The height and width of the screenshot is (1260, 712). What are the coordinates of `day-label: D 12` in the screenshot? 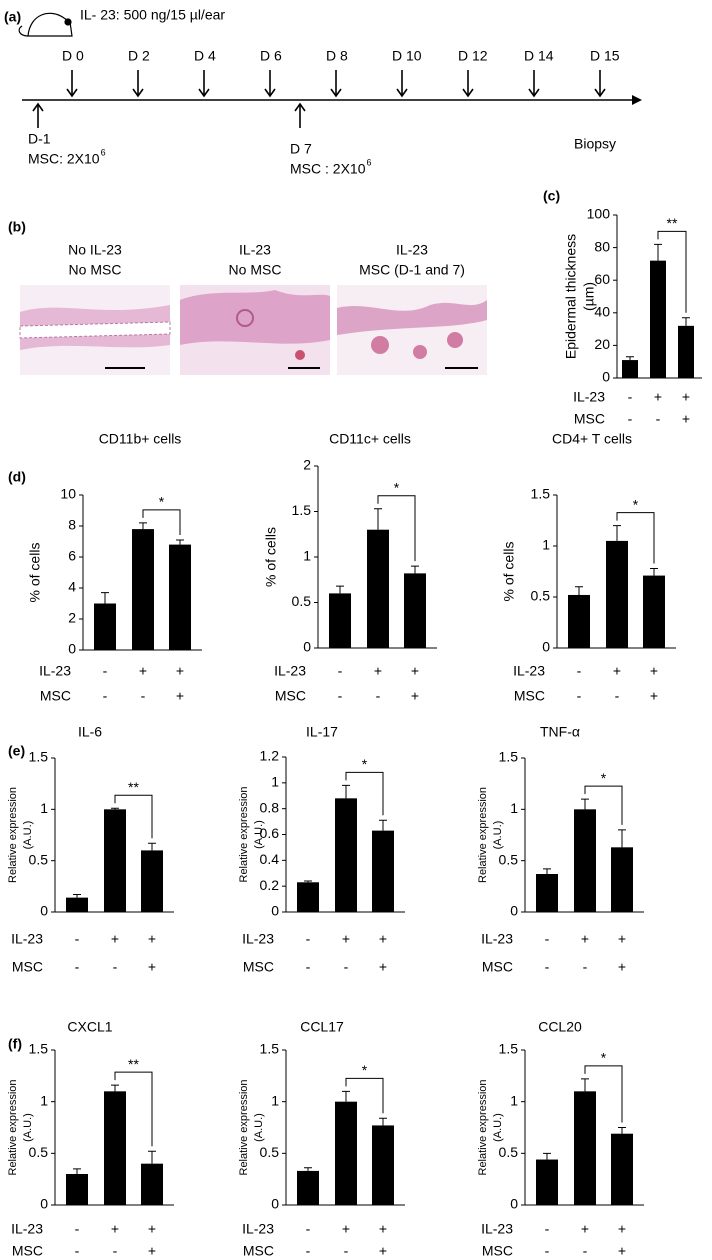 It's located at (473, 56).